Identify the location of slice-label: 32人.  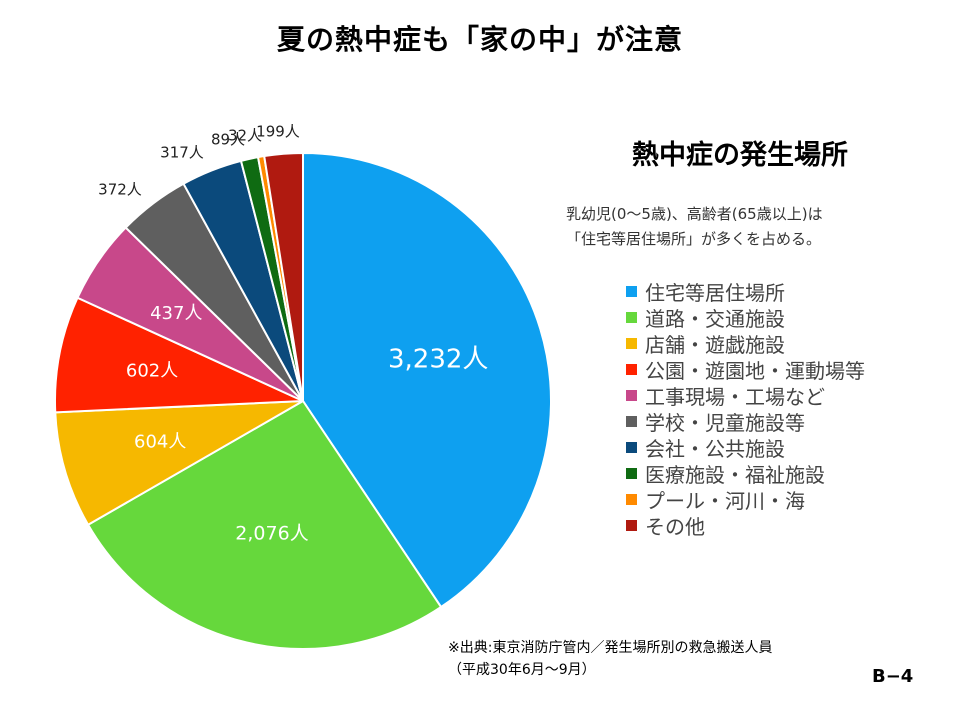
(245, 136).